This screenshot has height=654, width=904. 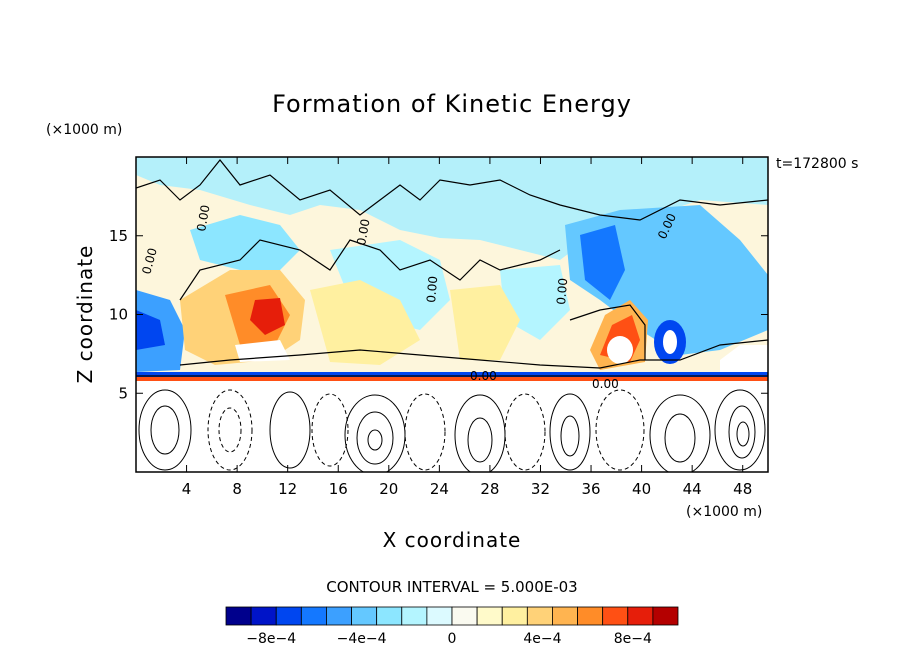 What do you see at coordinates (452, 430) in the screenshot?
I see `vortex-contours` at bounding box center [452, 430].